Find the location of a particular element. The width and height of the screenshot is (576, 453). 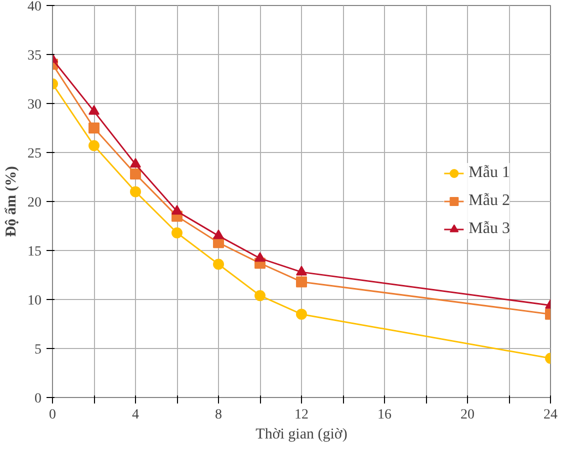

legend-label: Mẫu 3 is located at coordinates (489, 229).